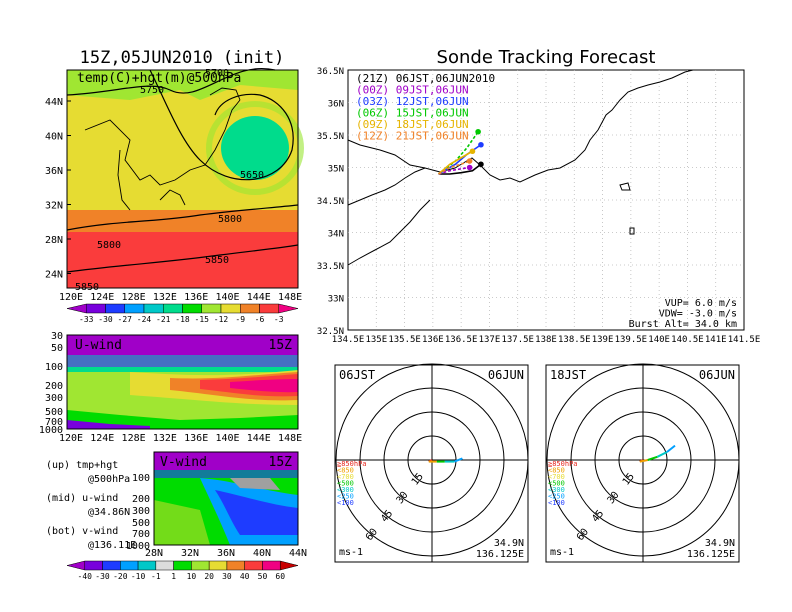 This screenshot has height=612, width=792. What do you see at coordinates (603, 340) in the screenshot?
I see `track-xtick-label: 139E` at bounding box center [603, 340].